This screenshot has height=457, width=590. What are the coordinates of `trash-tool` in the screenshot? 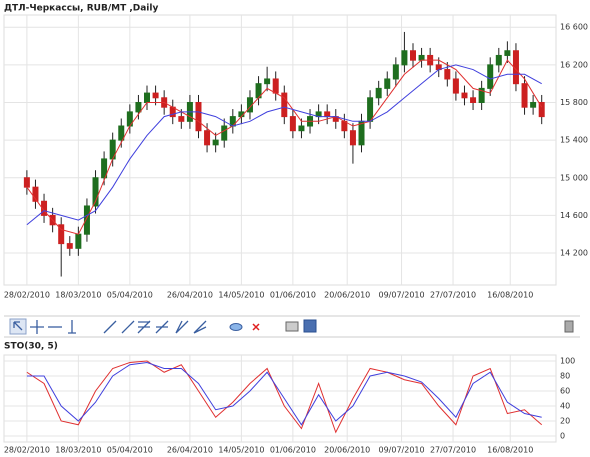 It's located at (569, 326).